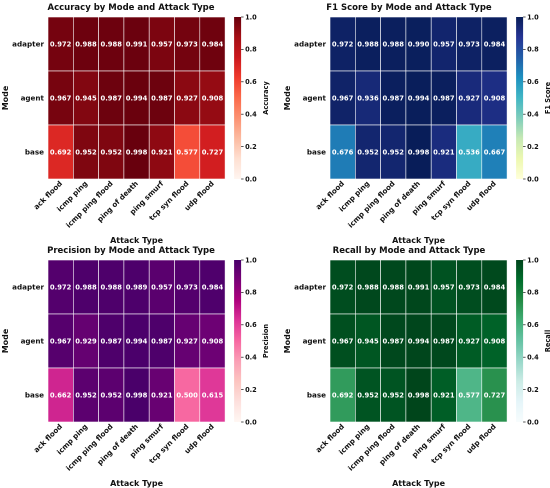 Image resolution: width=550 pixels, height=488 pixels. Describe the element at coordinates (469, 152) in the screenshot. I see `cell-value-label: 0.536` at that location.